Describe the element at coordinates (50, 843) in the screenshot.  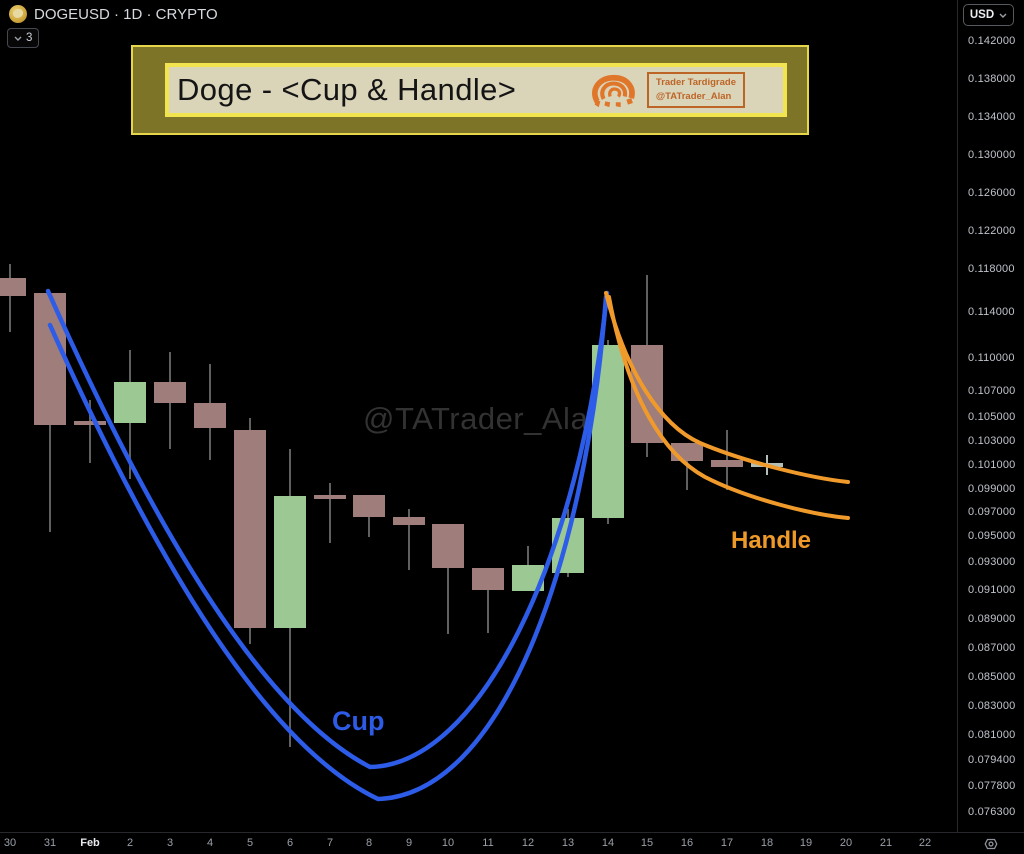
I see `time-tick-label: 31` at that location.